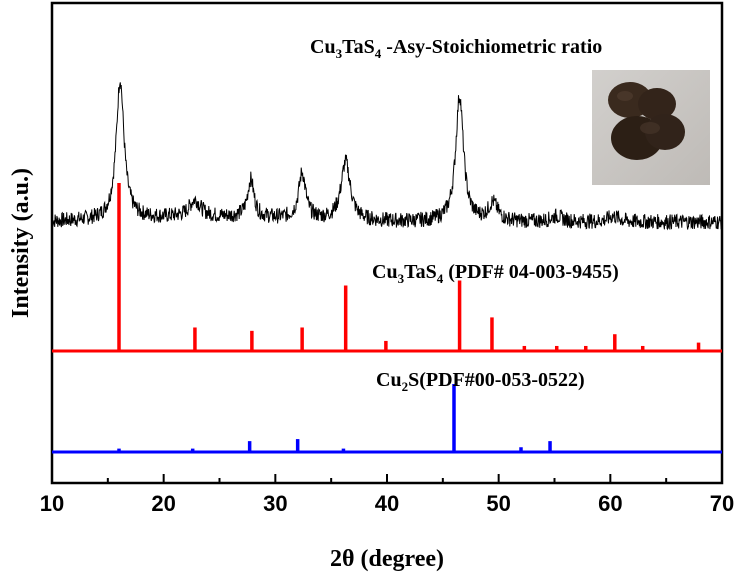 The width and height of the screenshot is (743, 572). What do you see at coordinates (456, 48) in the screenshot?
I see `label-experimental: Cu3TaS4 -Asy-Stoichiometric ratio` at bounding box center [456, 48].